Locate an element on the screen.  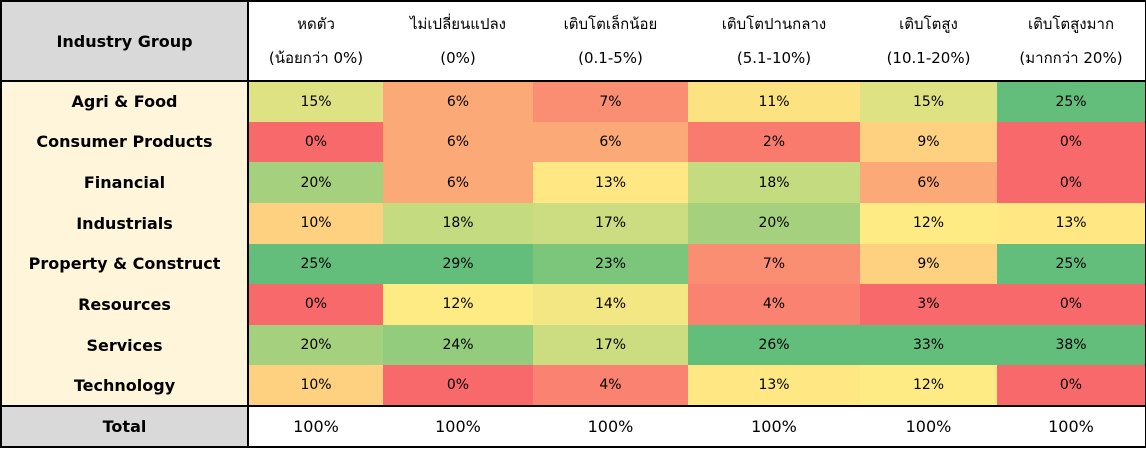
total-label: Total is located at coordinates (125, 426).